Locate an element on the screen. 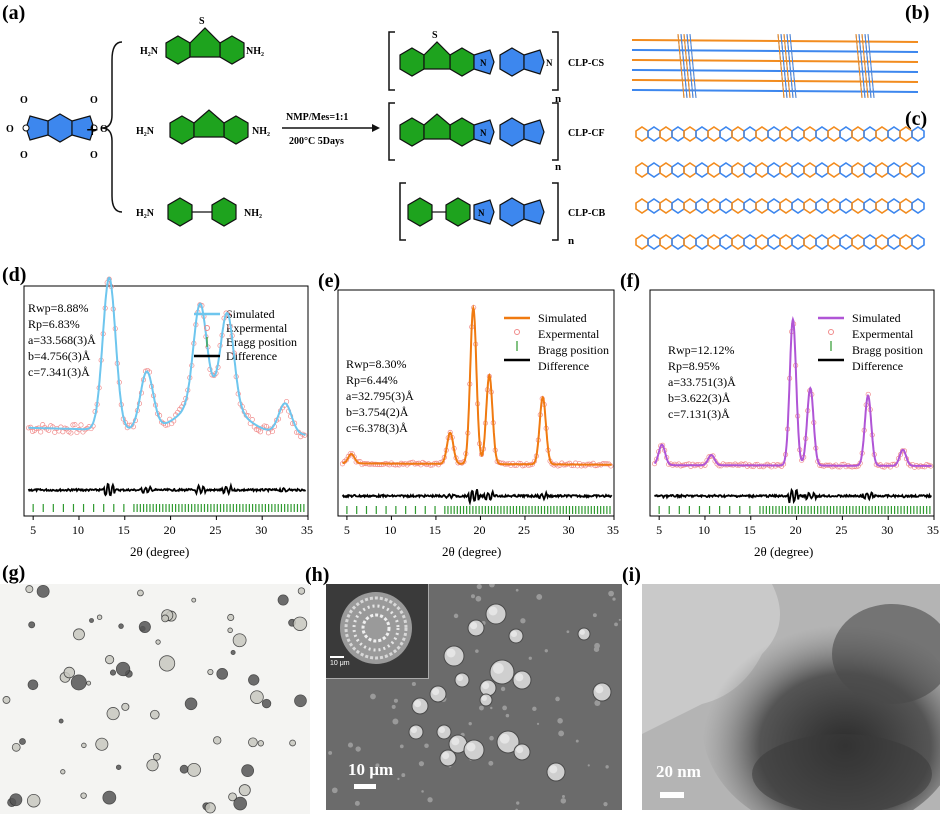 The height and width of the screenshot is (818, 945). difference-line is located at coordinates (792, 496).